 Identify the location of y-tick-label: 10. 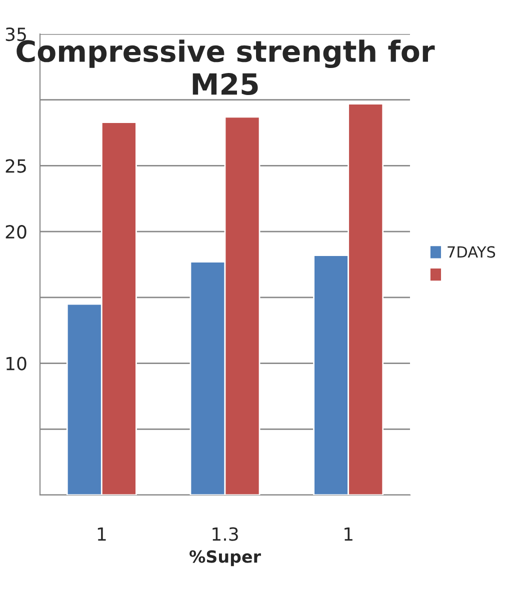
(16, 363).